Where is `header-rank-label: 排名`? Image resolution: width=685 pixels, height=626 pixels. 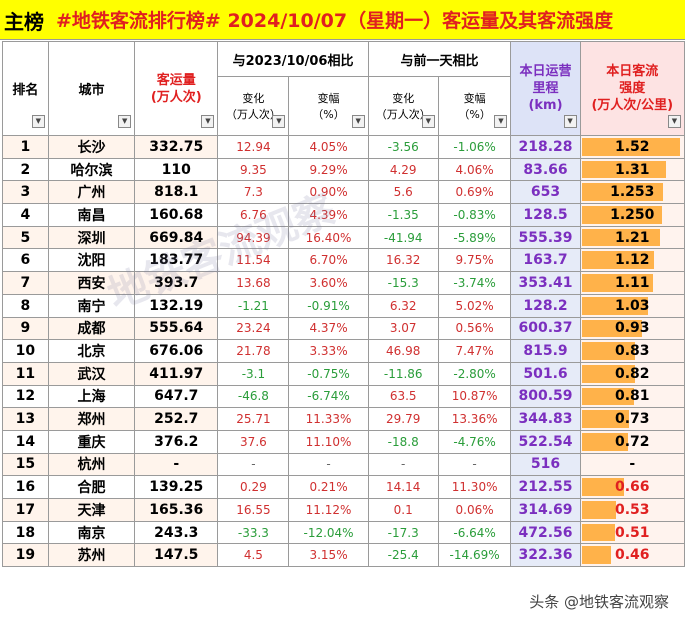
header-rank-label: 排名 is located at coordinates (25, 90).